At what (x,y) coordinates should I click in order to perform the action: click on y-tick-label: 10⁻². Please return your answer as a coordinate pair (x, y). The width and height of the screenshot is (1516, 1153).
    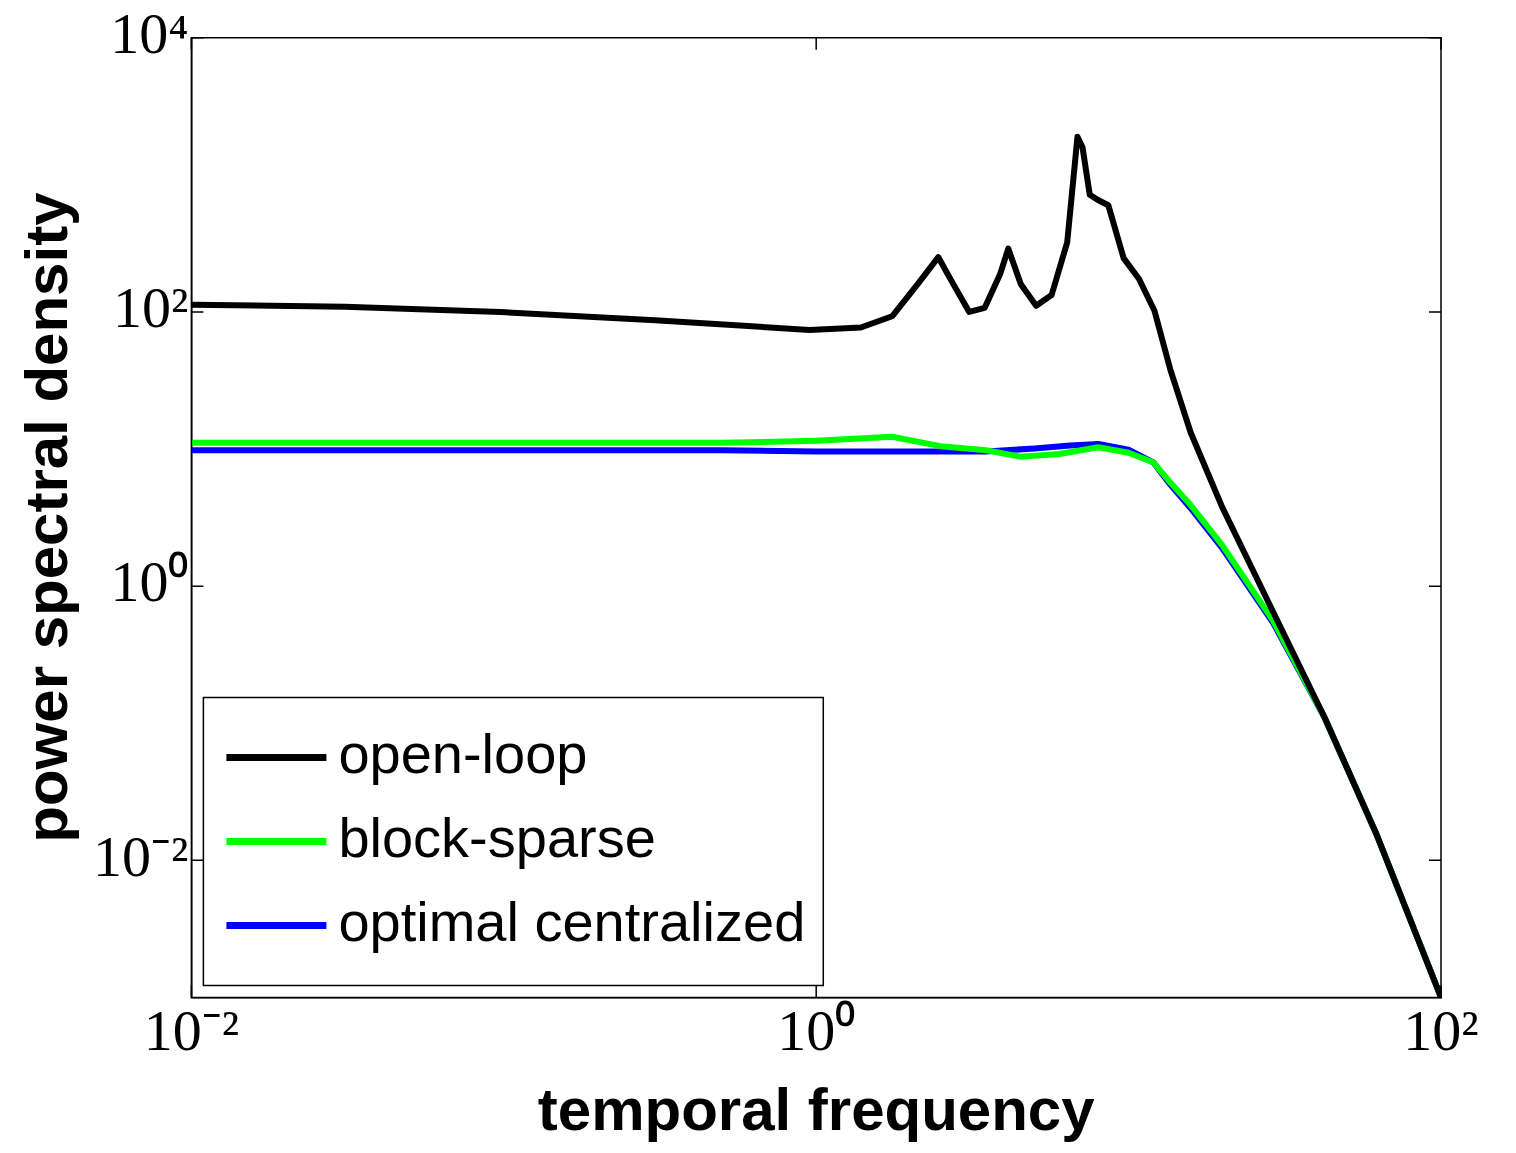
    Looking at the image, I should click on (141, 856).